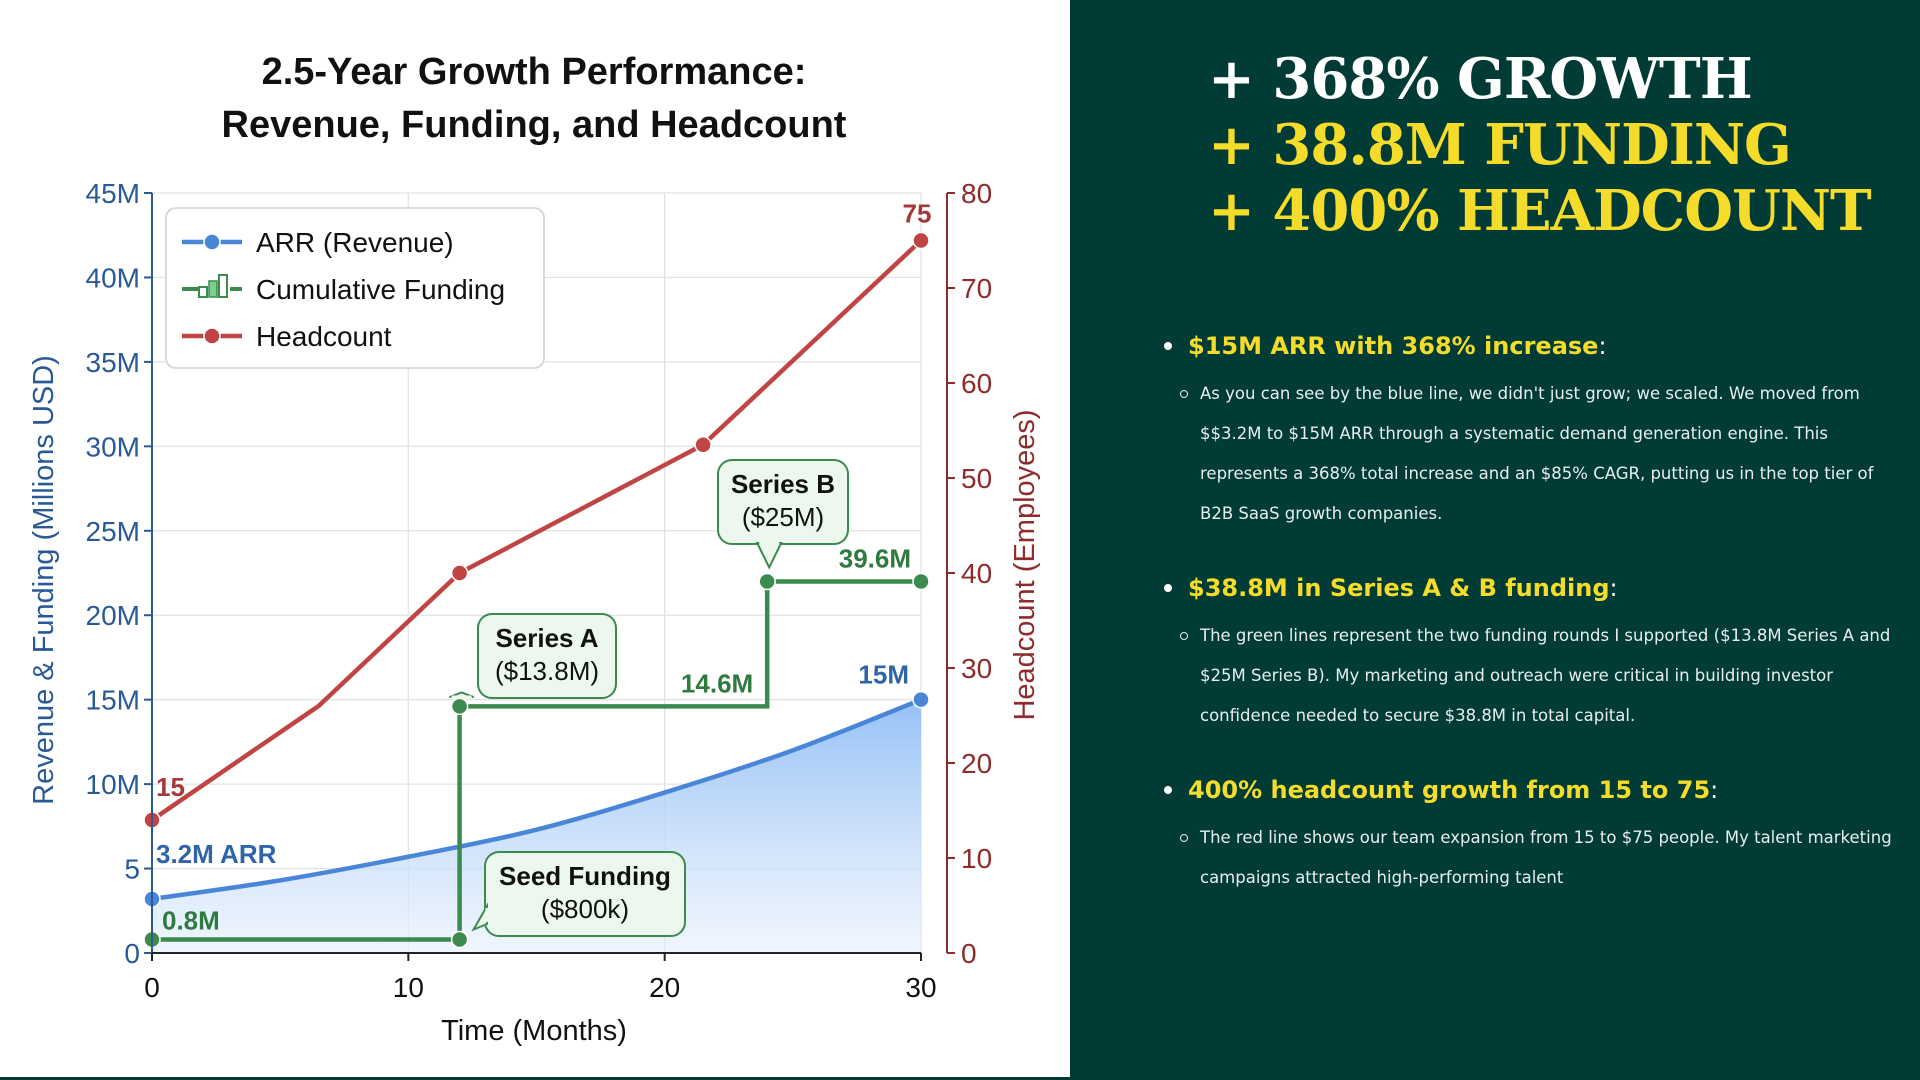  I want to click on legend-label: Cumulative Funding, so click(380, 289).